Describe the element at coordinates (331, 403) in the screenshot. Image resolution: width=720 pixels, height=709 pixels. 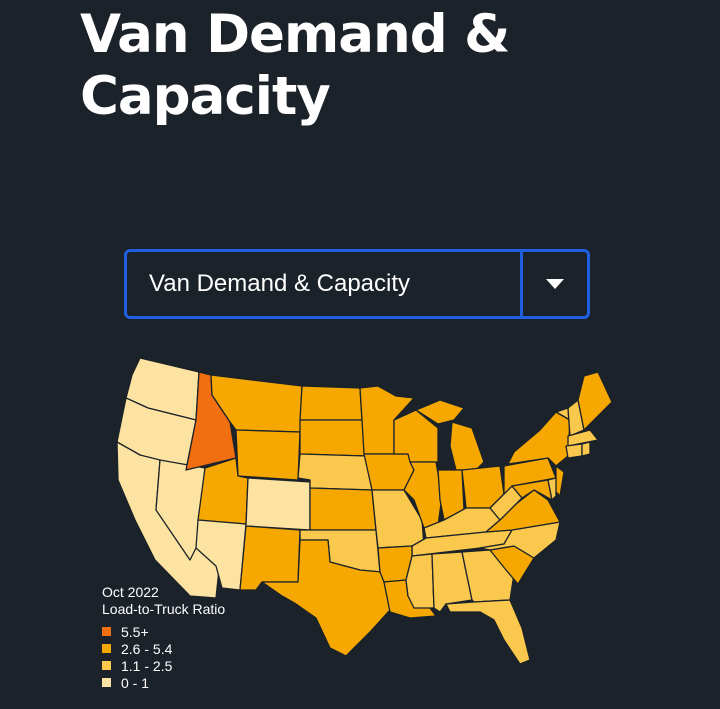
I see `state-north-dakota` at that location.